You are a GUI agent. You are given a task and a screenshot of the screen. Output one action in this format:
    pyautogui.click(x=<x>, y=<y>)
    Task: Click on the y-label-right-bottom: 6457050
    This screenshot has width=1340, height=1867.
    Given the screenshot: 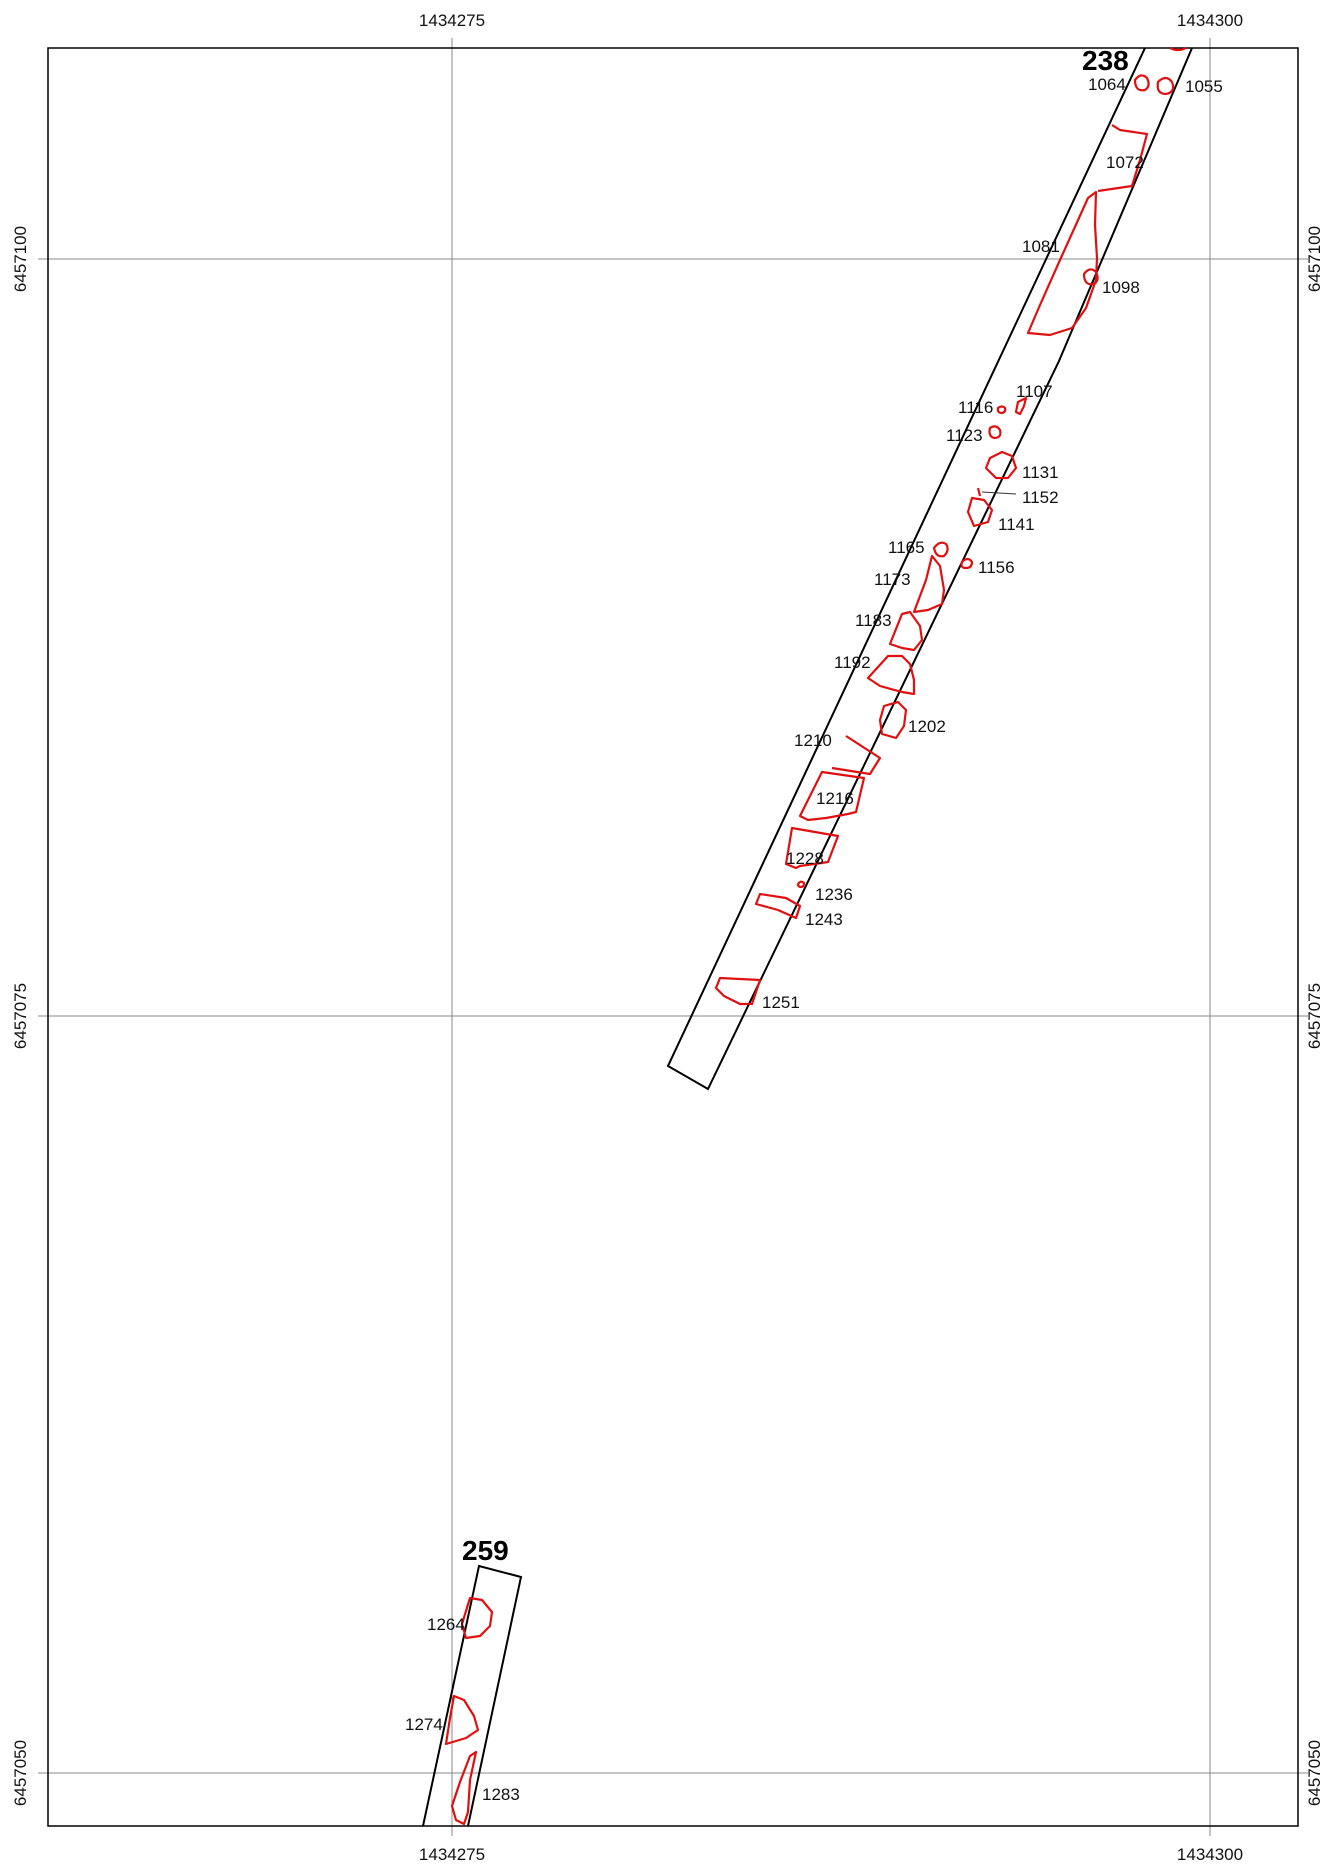 What is the action you would take?
    pyautogui.click(x=1314, y=1773)
    